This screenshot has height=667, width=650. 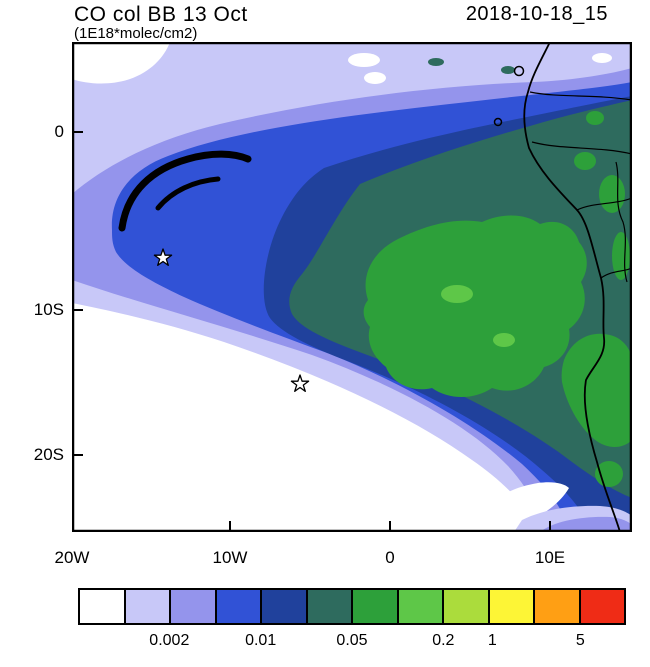 I want to click on colorbar-label-0p002: 0.002, so click(x=169, y=640).